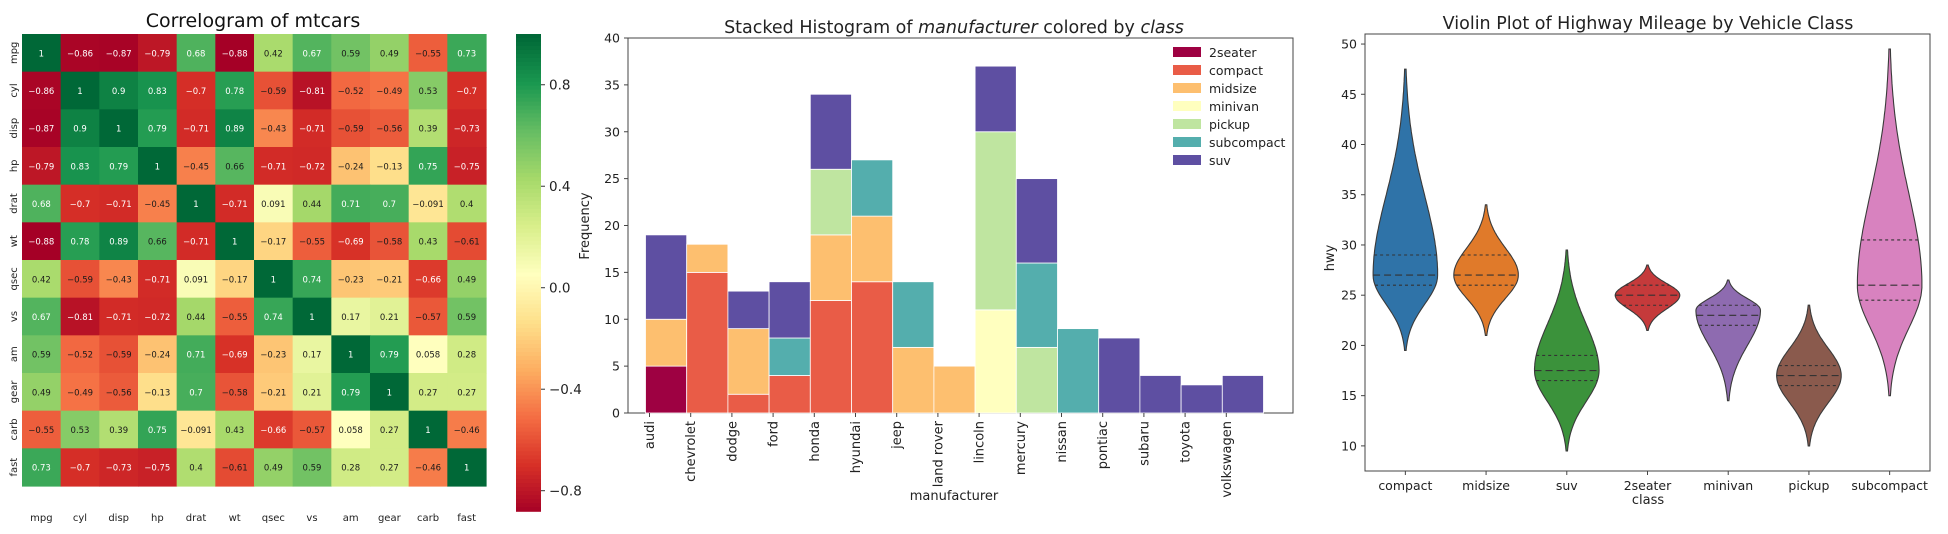  I want to click on heatmap-cell-cyl-vs, so click(312, 90).